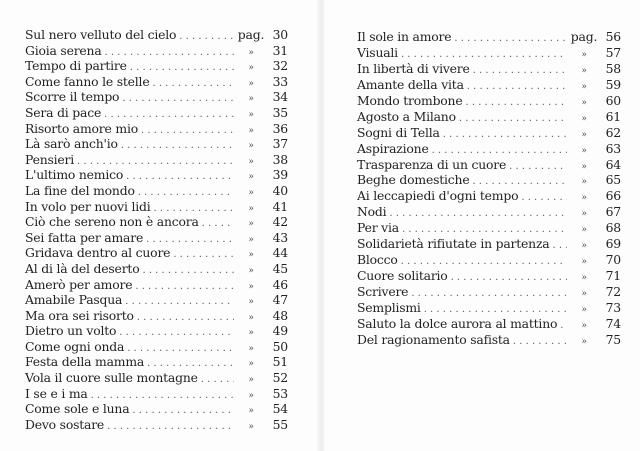 This screenshot has width=640, height=451. Describe the element at coordinates (280, 393) in the screenshot. I see `page-number: 53` at that location.